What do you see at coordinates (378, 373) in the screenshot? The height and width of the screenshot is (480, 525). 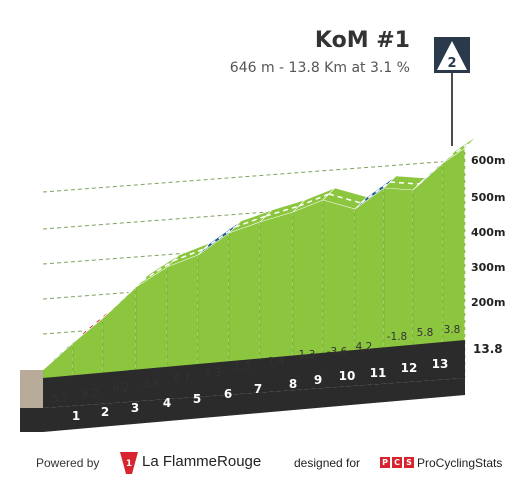 I see `km-tick-label: 11` at bounding box center [378, 373].